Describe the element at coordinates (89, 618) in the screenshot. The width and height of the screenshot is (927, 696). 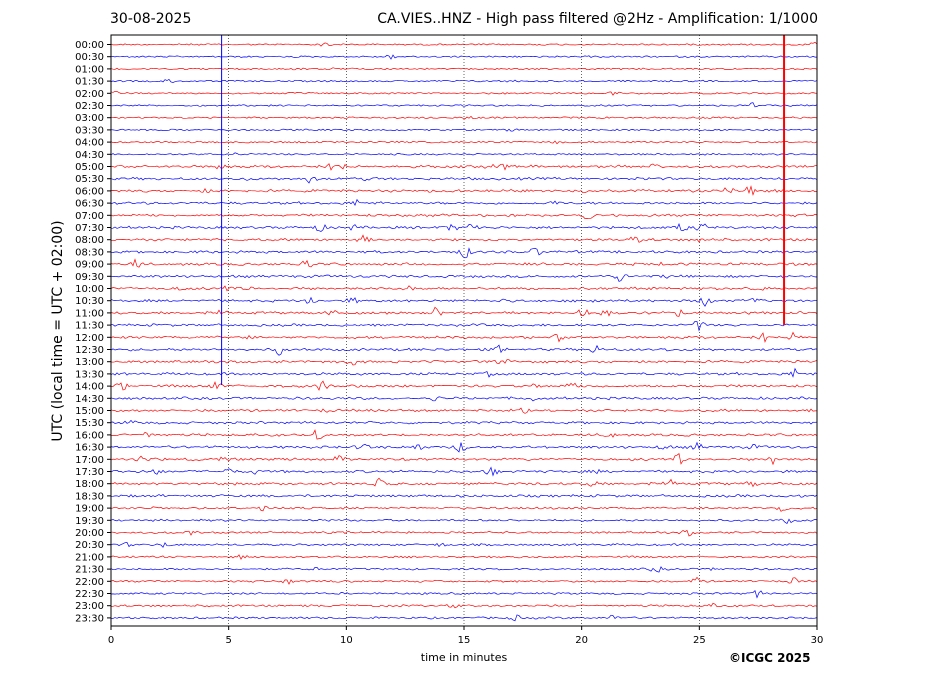
I see `y-tick-label: 23:30` at that location.